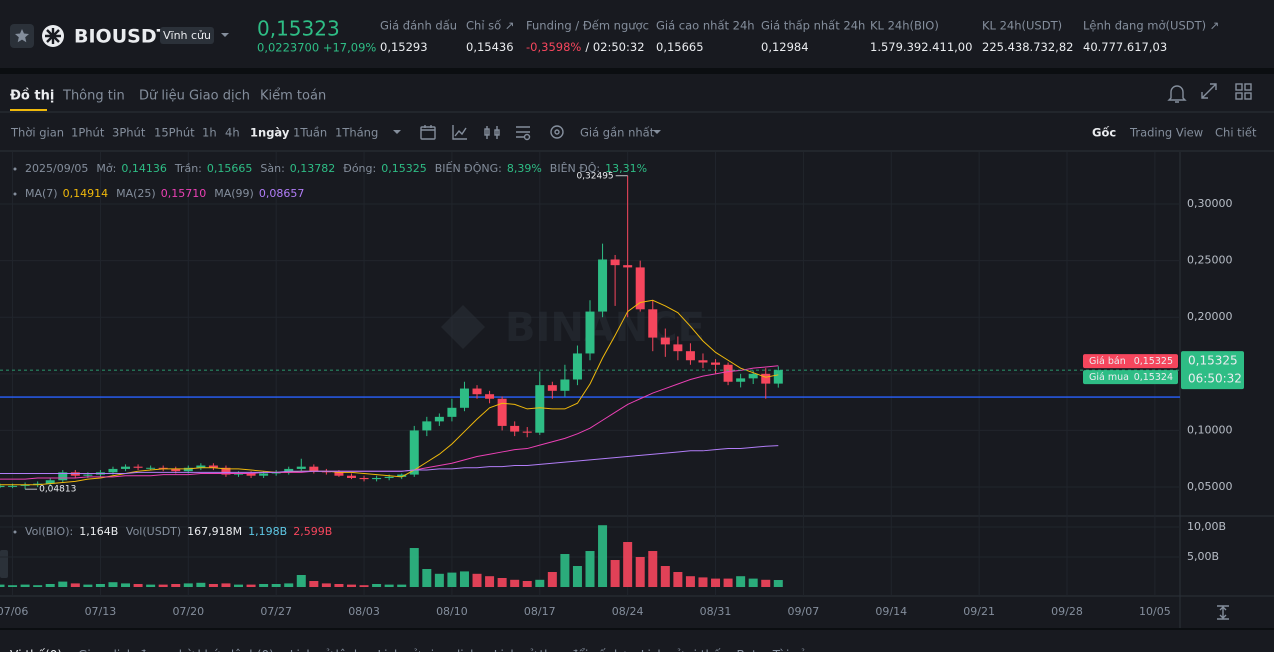 This screenshot has height=652, width=1274. What do you see at coordinates (1209, 91) in the screenshot?
I see `fullscreen-icon` at bounding box center [1209, 91].